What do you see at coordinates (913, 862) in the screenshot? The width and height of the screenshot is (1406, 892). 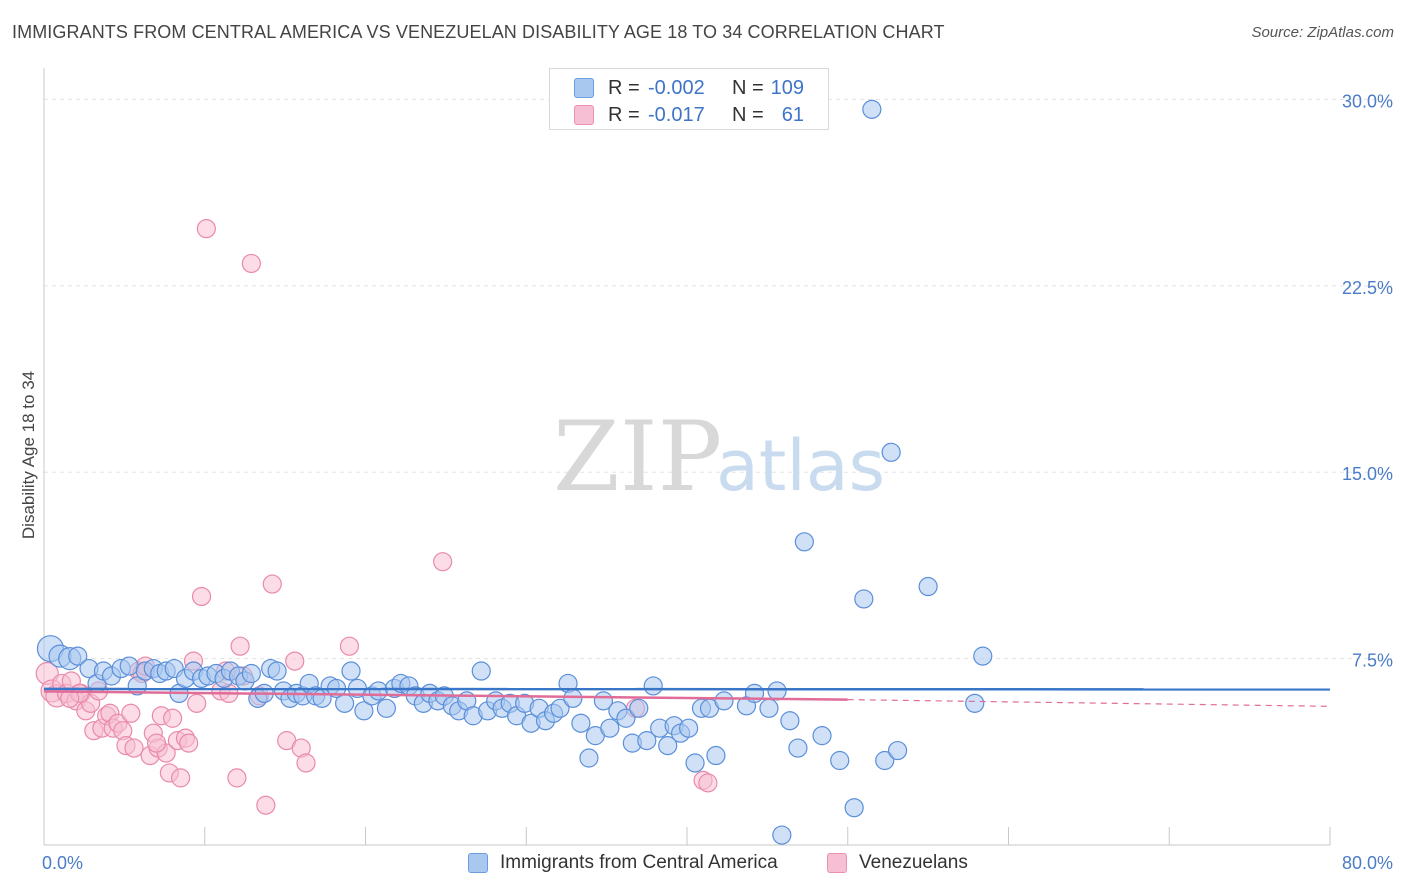 I see `series-legend-label-venezuelans: Venezuelans` at bounding box center [913, 862].